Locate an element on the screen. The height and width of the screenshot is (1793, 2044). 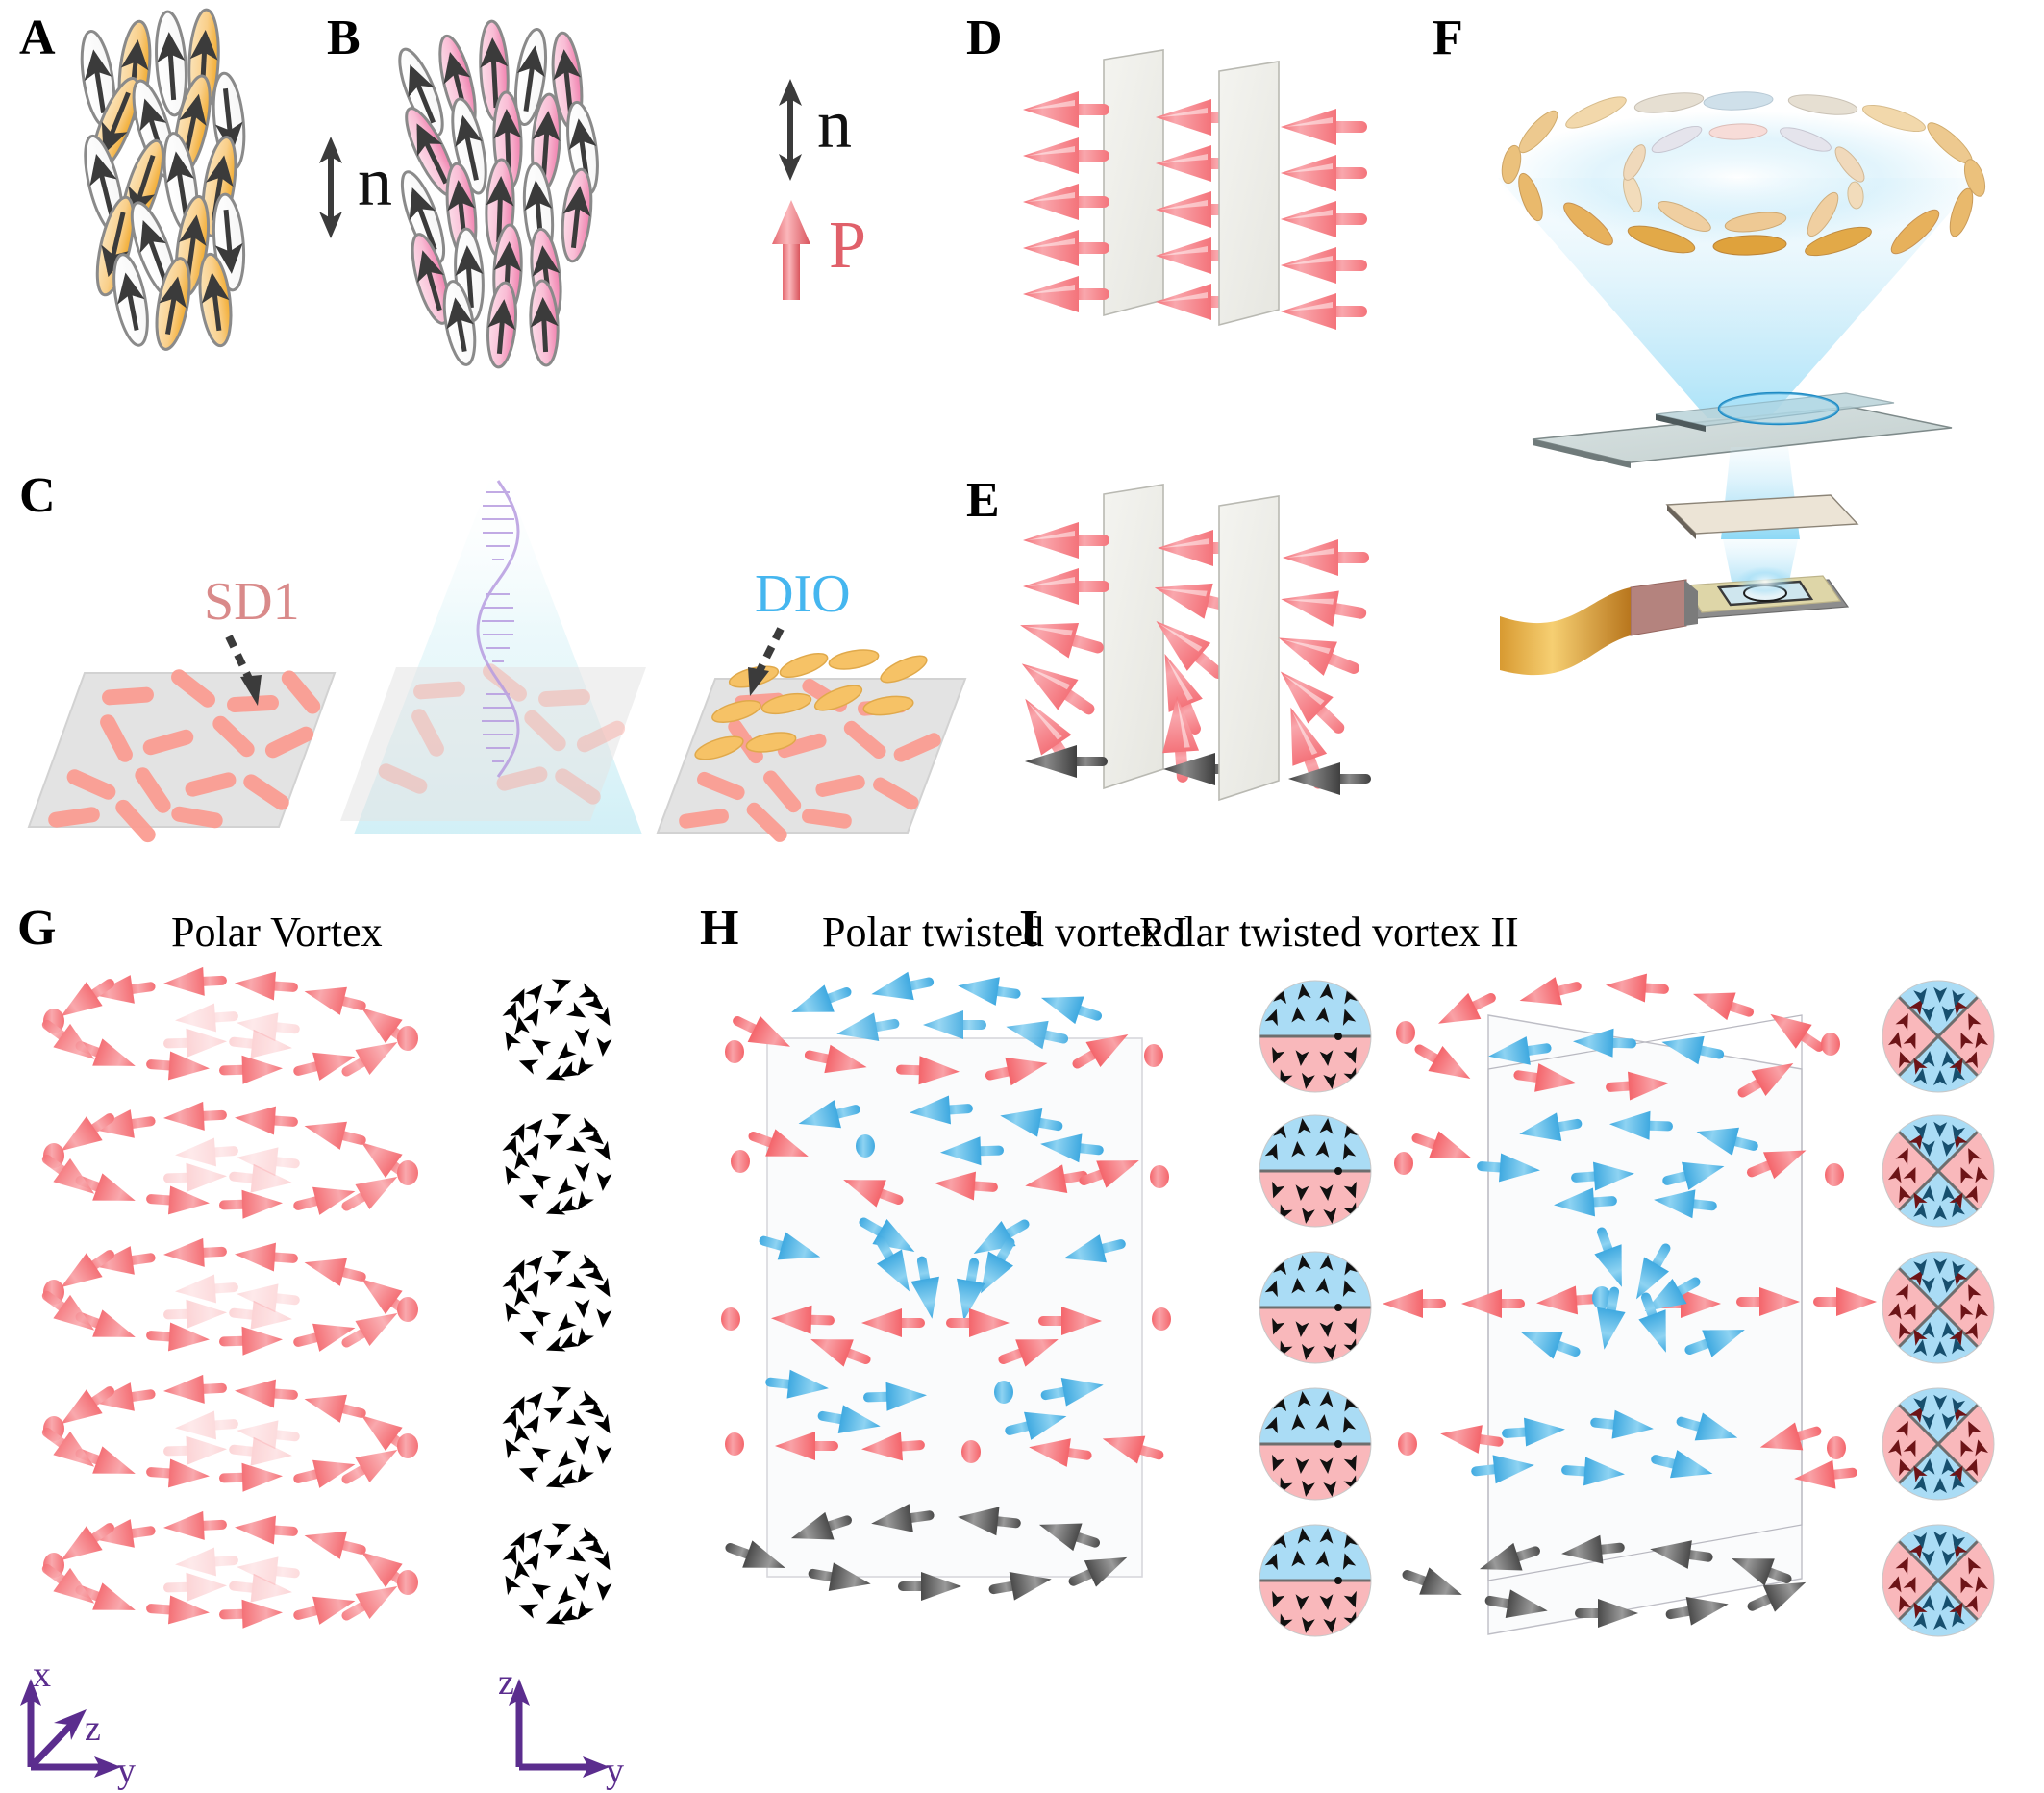
panel-e-cell is located at coordinates (1190, 643).